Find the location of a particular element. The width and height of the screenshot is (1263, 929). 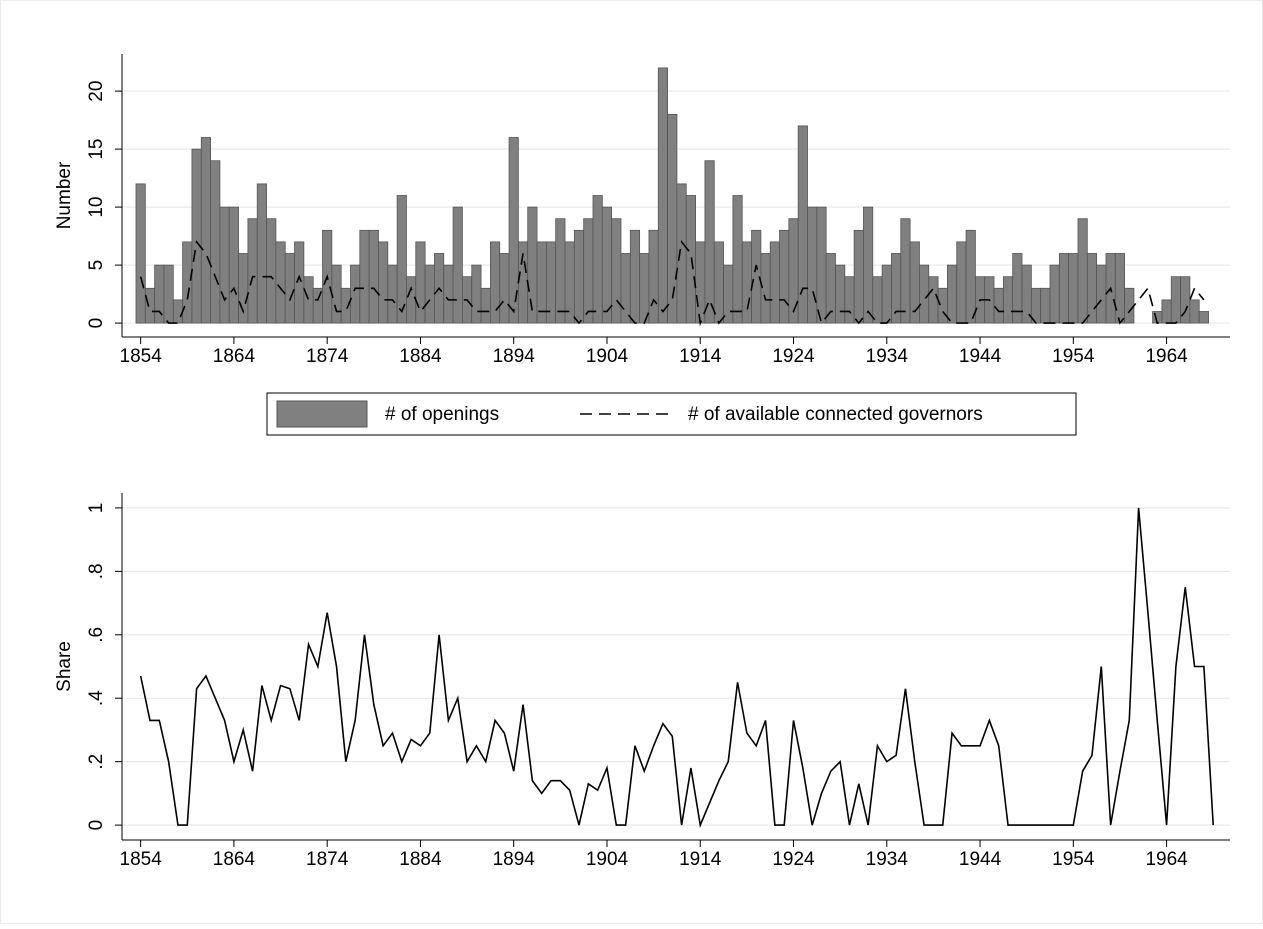

y-tick-label: 20 is located at coordinates (96, 91).